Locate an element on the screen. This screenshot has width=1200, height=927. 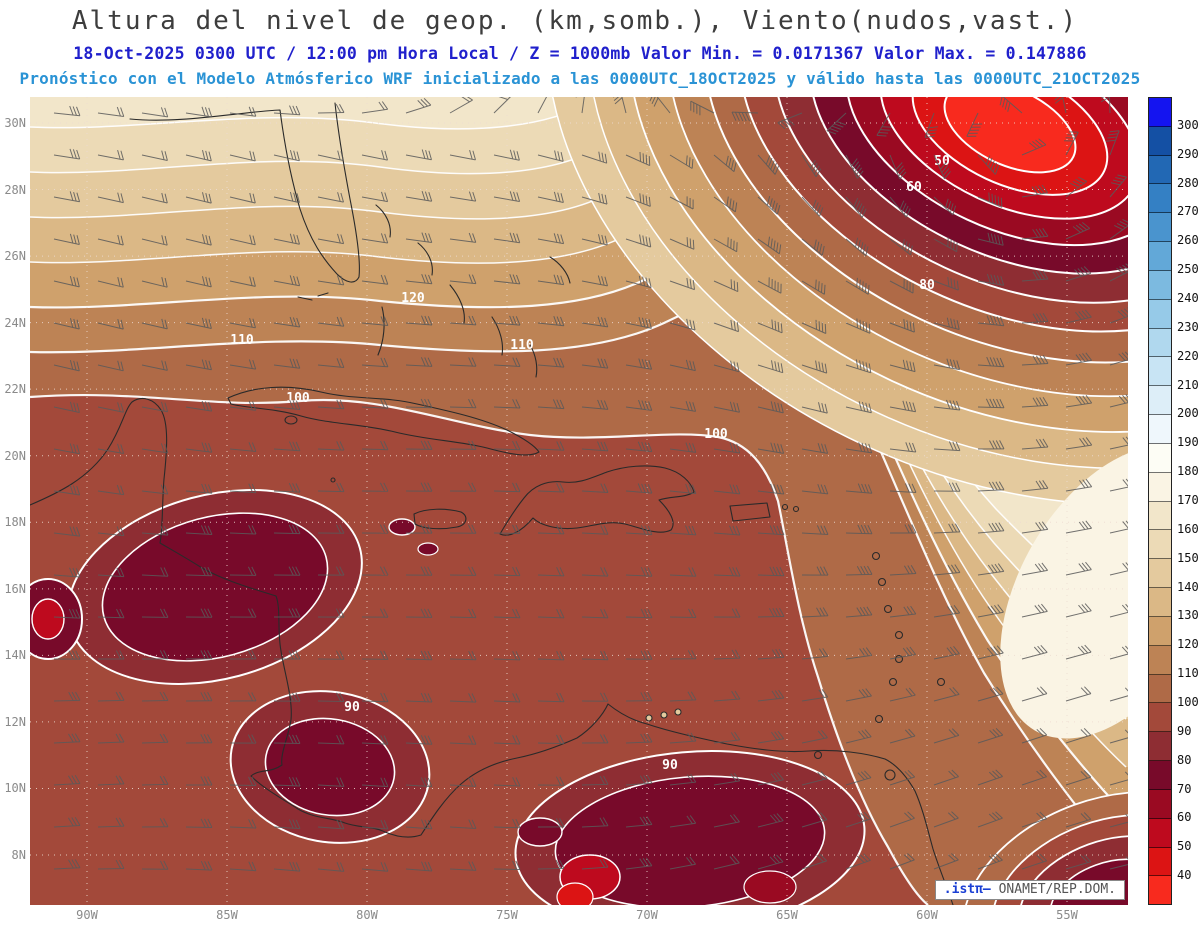
coast-abc-islands is located at coordinates (663, 715).